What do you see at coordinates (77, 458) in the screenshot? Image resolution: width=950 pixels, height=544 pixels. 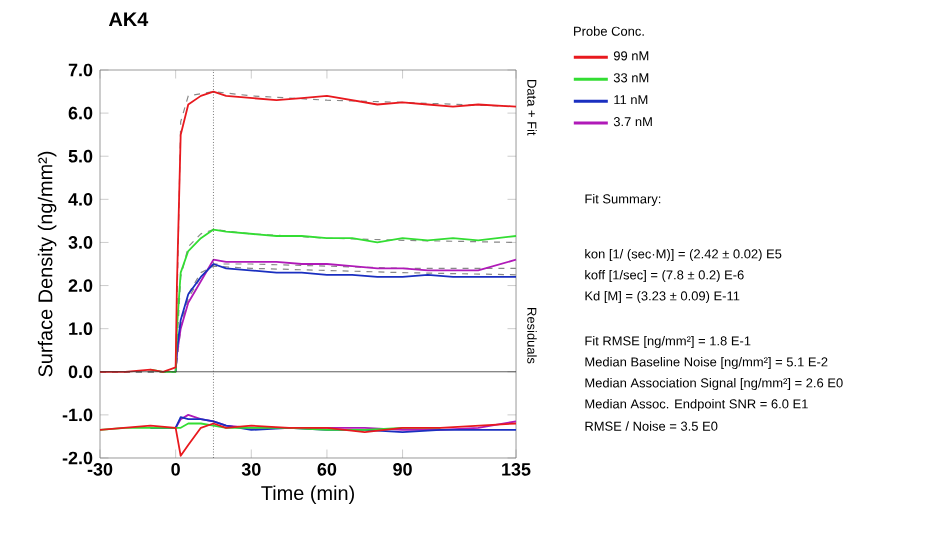 I see `y-tick-label: -2.0` at bounding box center [77, 458].